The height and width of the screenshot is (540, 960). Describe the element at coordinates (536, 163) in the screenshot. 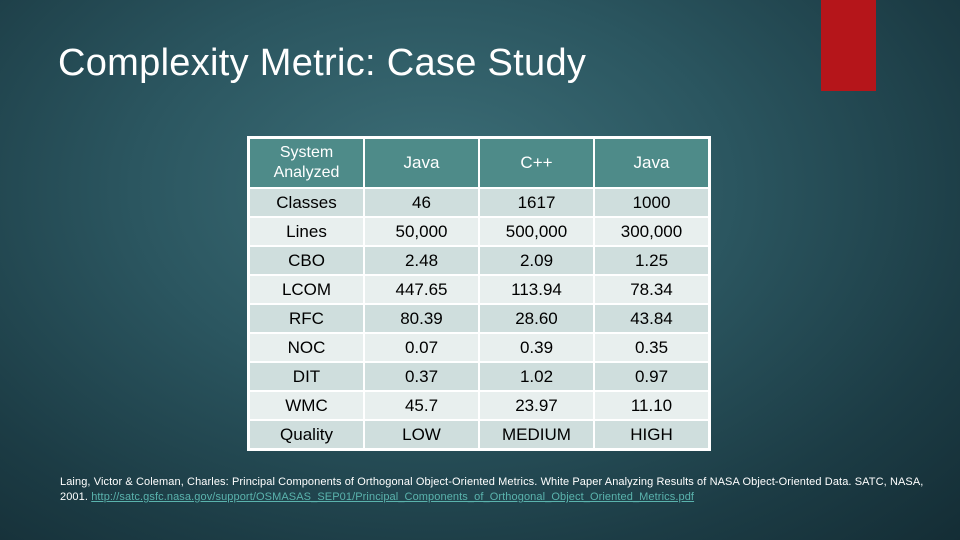

I see `table-header-cell: C++` at that location.